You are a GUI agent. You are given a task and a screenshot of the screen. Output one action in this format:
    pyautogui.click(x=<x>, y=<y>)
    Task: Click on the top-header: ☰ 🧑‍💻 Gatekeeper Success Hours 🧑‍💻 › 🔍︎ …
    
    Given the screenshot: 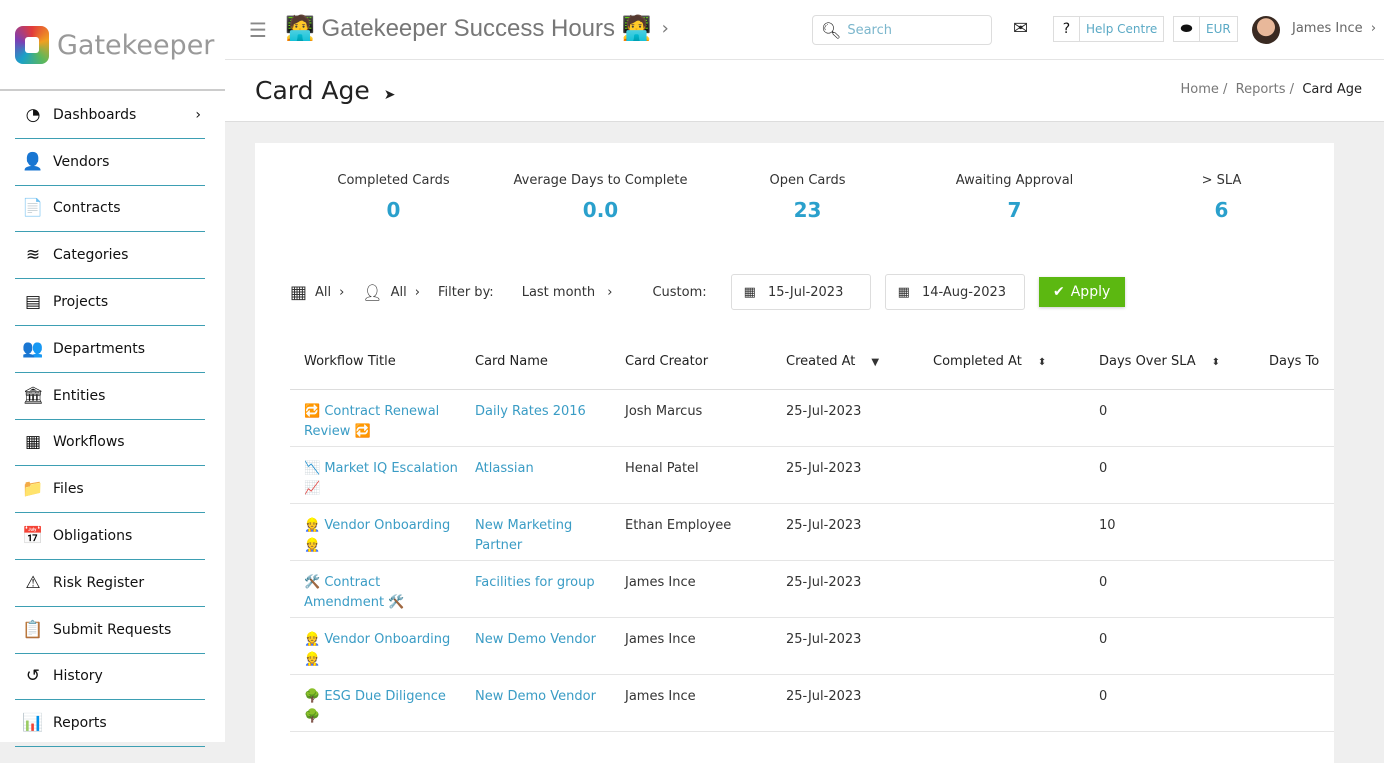 What is the action you would take?
    pyautogui.click(x=804, y=30)
    